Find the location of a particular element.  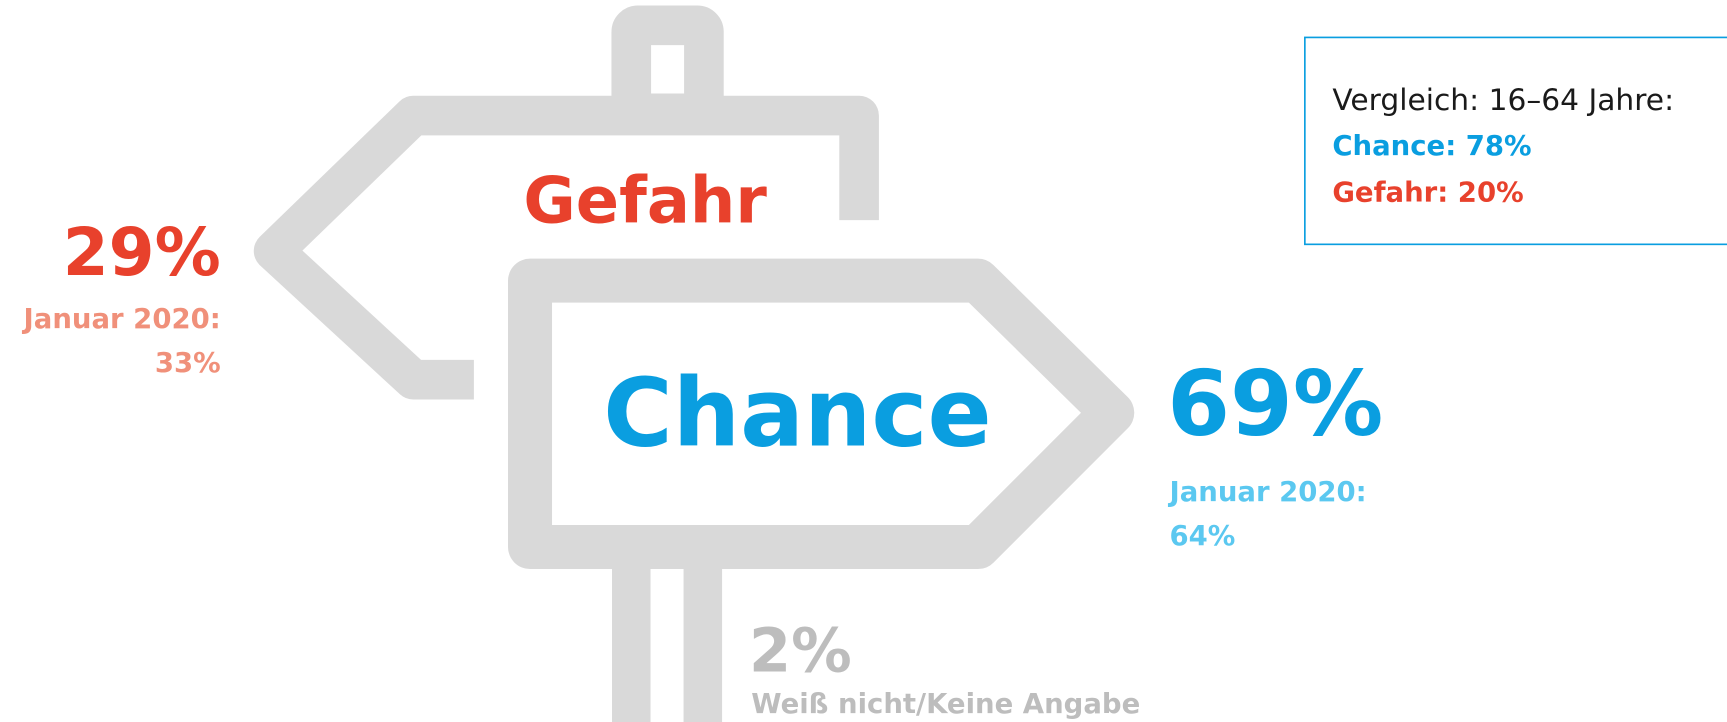

gefahr-value: 29% is located at coordinates (142, 252).